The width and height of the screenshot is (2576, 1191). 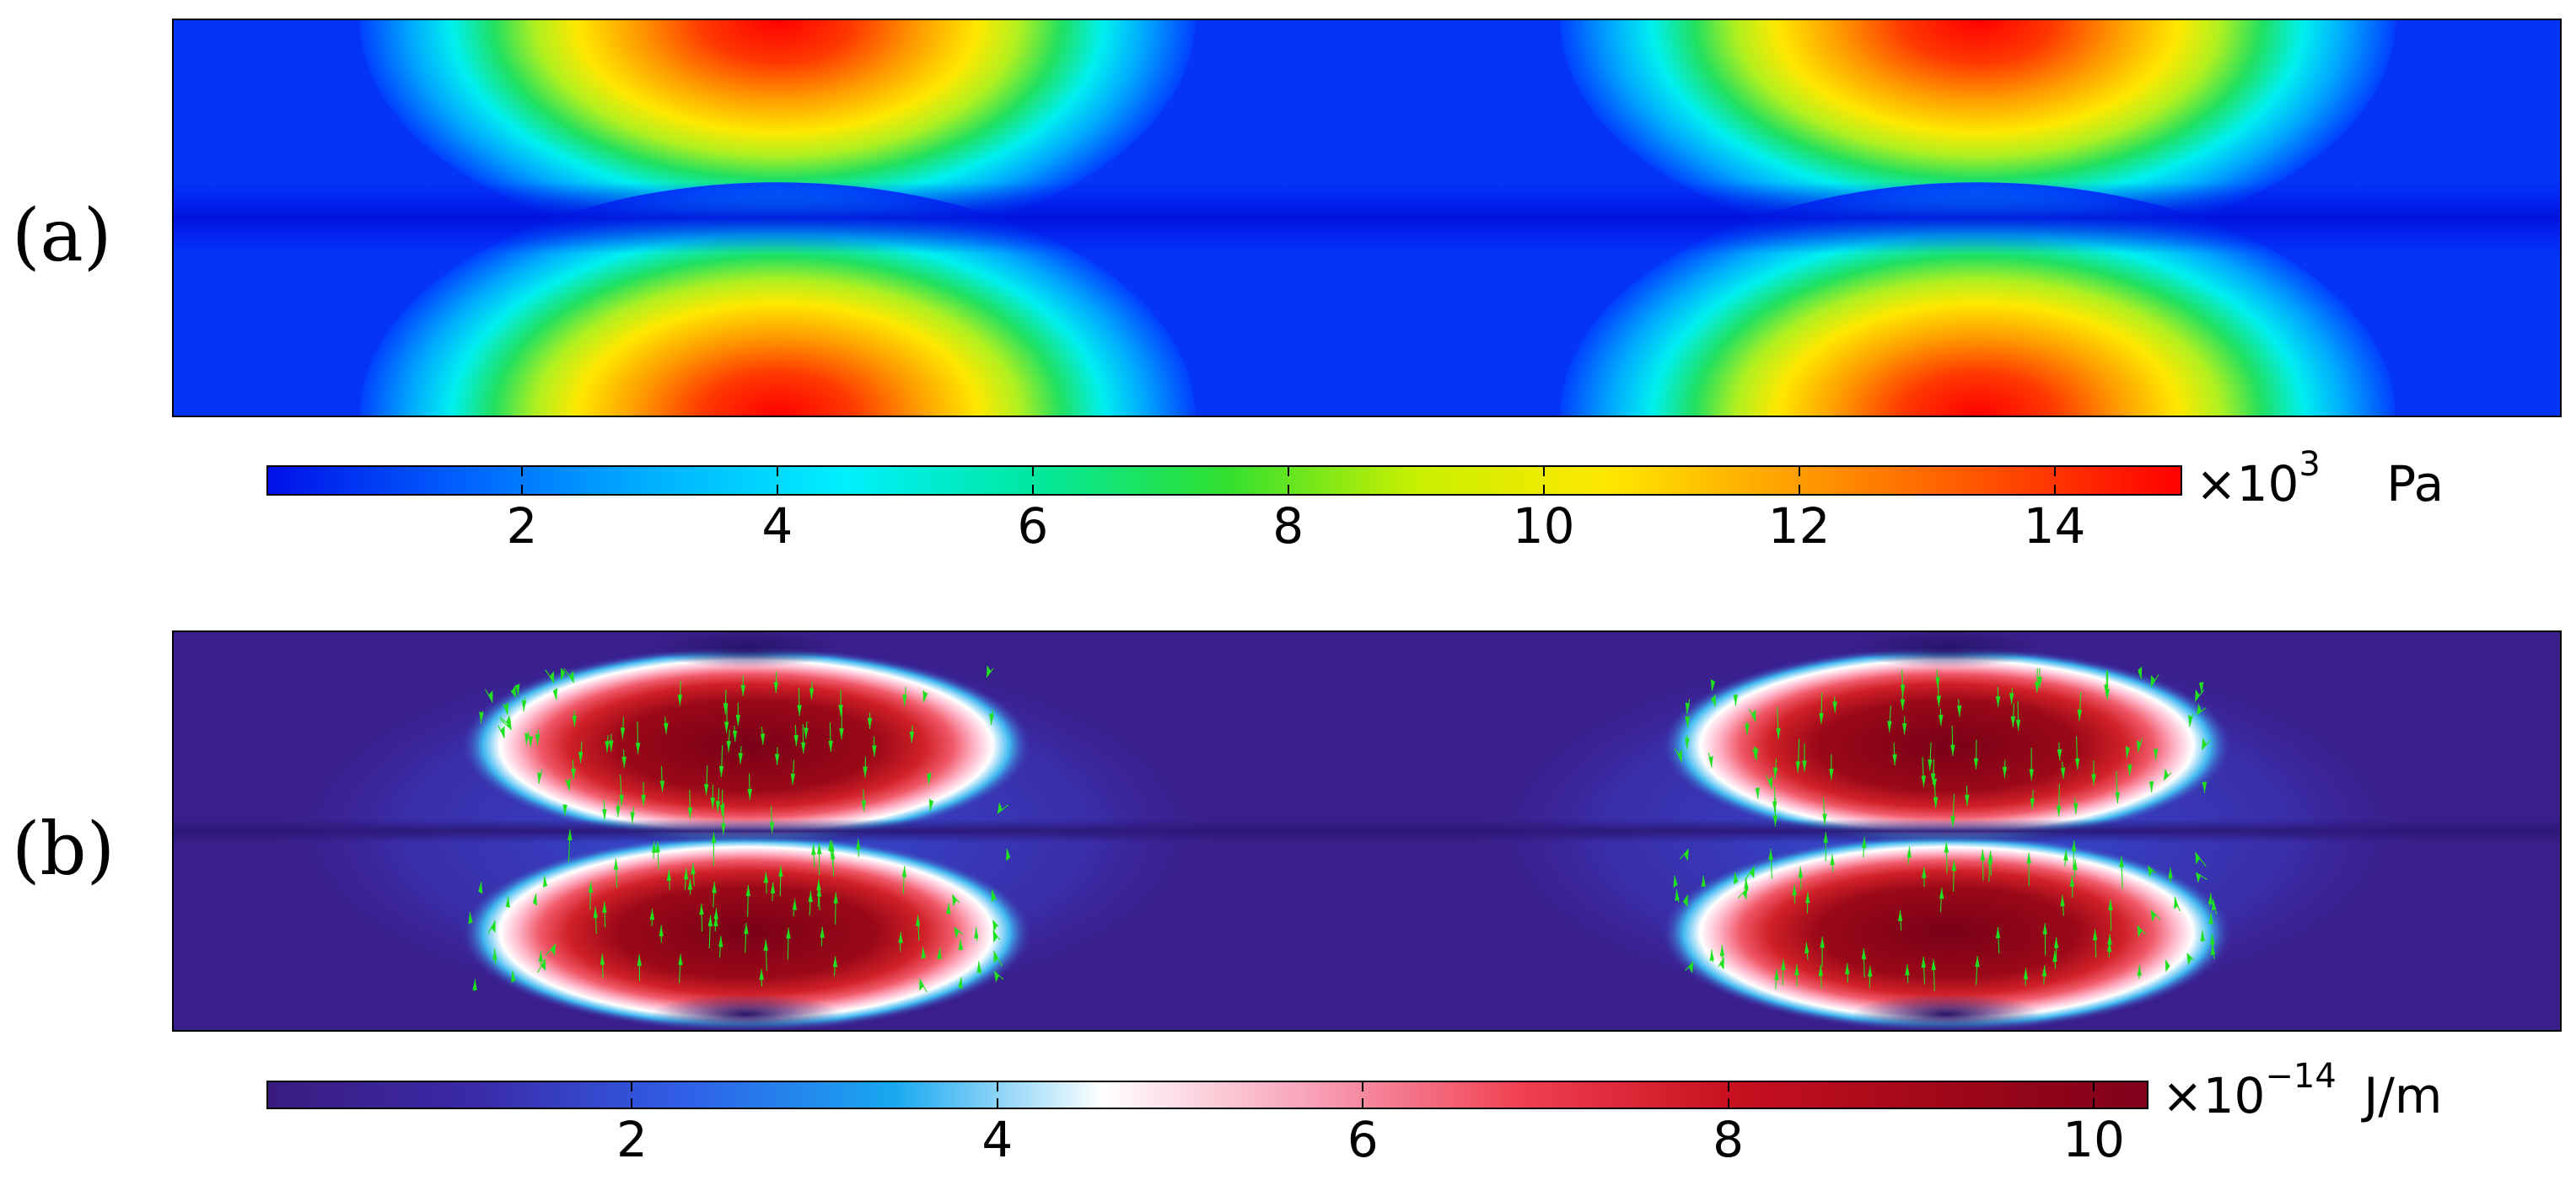 I want to click on colorbar-b-tick-label: 10, so click(x=2093, y=1140).